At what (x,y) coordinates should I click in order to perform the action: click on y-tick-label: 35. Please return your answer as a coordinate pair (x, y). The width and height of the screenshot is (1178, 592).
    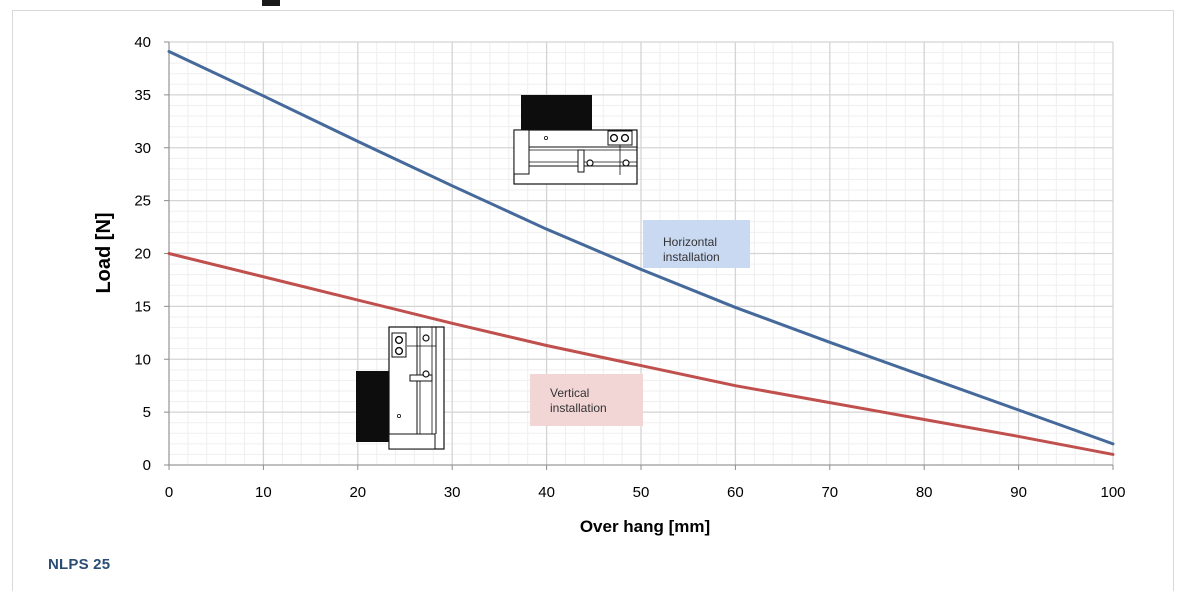
    Looking at the image, I should click on (142, 95).